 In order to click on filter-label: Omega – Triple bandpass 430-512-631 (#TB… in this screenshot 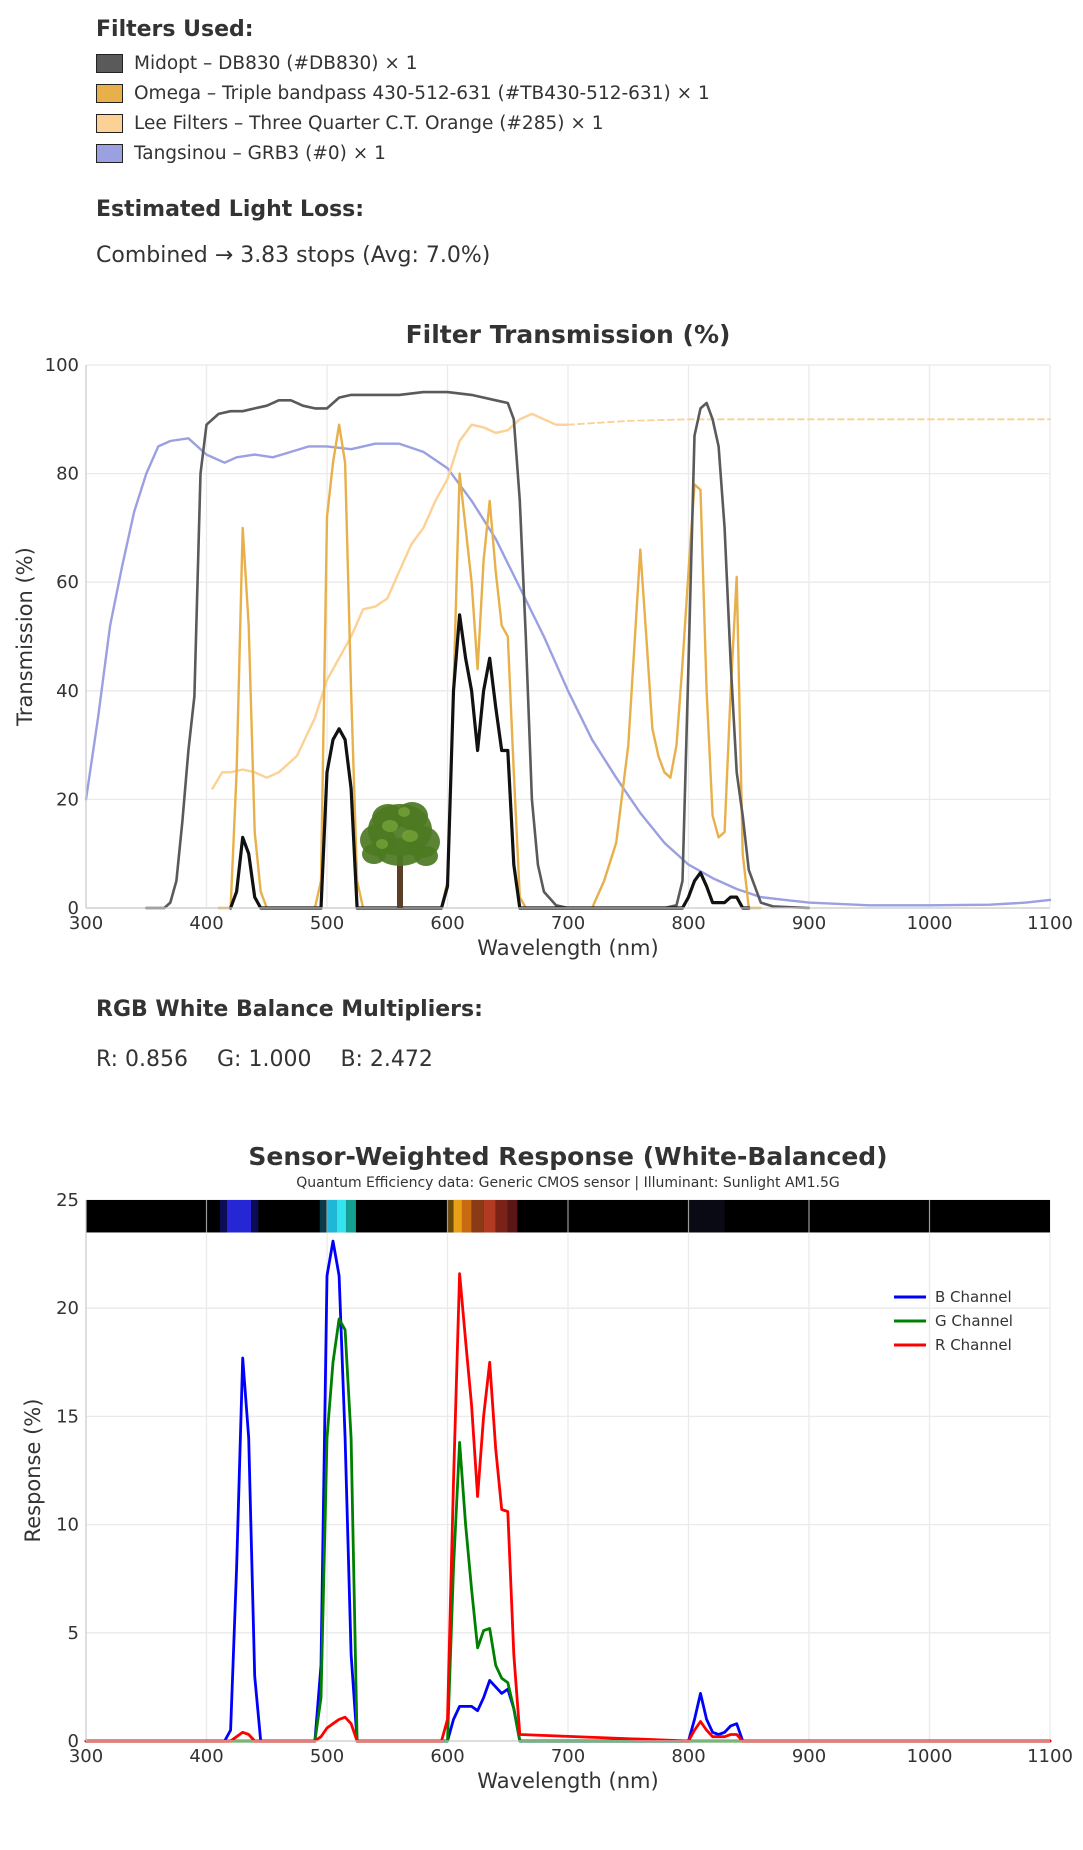, I will do `click(422, 93)`.